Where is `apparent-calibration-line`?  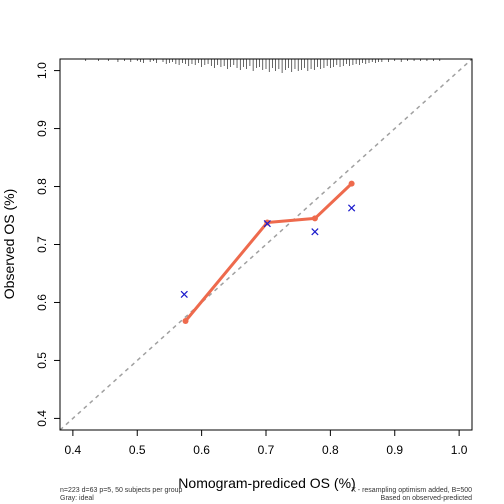 apparent-calibration-line is located at coordinates (269, 252).